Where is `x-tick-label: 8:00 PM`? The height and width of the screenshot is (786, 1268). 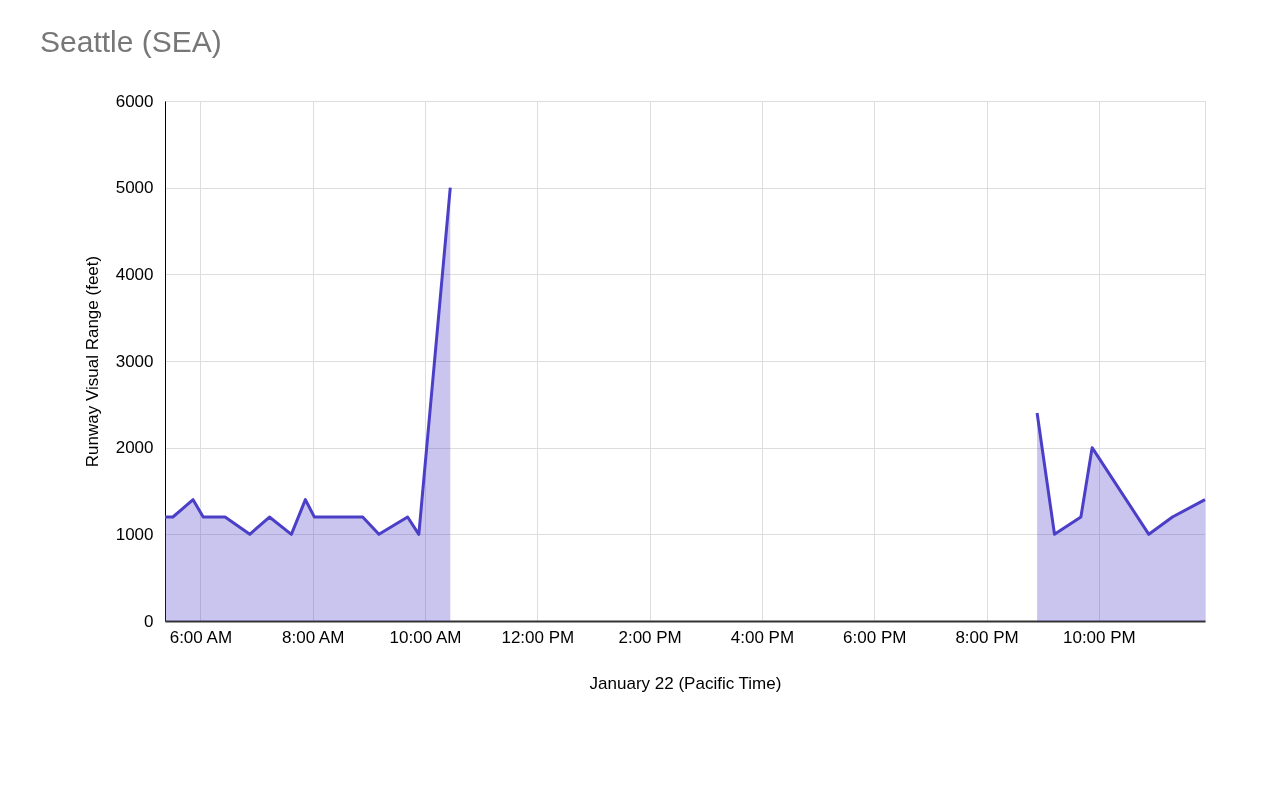
x-tick-label: 8:00 PM is located at coordinates (987, 637).